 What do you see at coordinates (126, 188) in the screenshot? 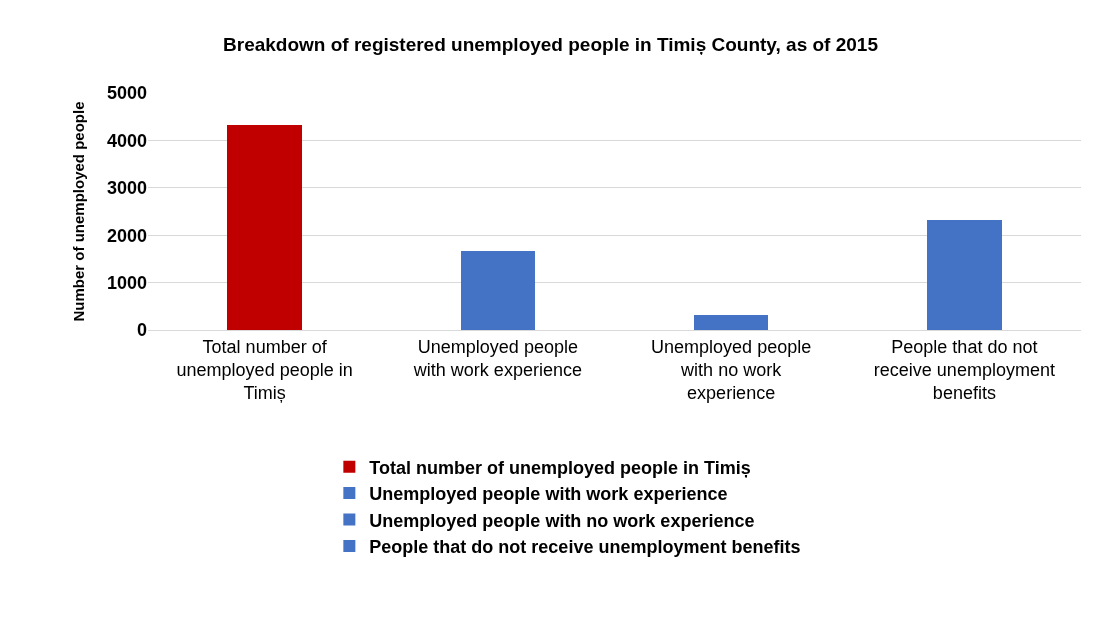
I see `y-tick-label: 3000` at bounding box center [126, 188].